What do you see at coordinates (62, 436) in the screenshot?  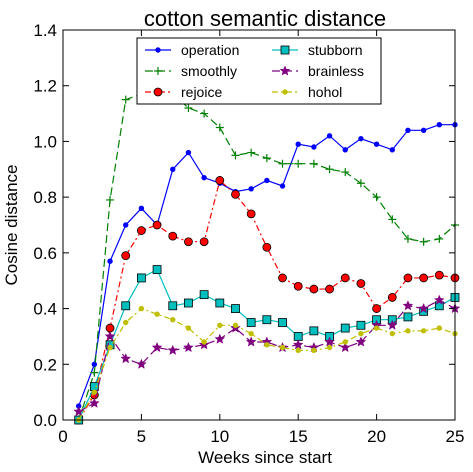 I see `x-tick-label: 0` at bounding box center [62, 436].